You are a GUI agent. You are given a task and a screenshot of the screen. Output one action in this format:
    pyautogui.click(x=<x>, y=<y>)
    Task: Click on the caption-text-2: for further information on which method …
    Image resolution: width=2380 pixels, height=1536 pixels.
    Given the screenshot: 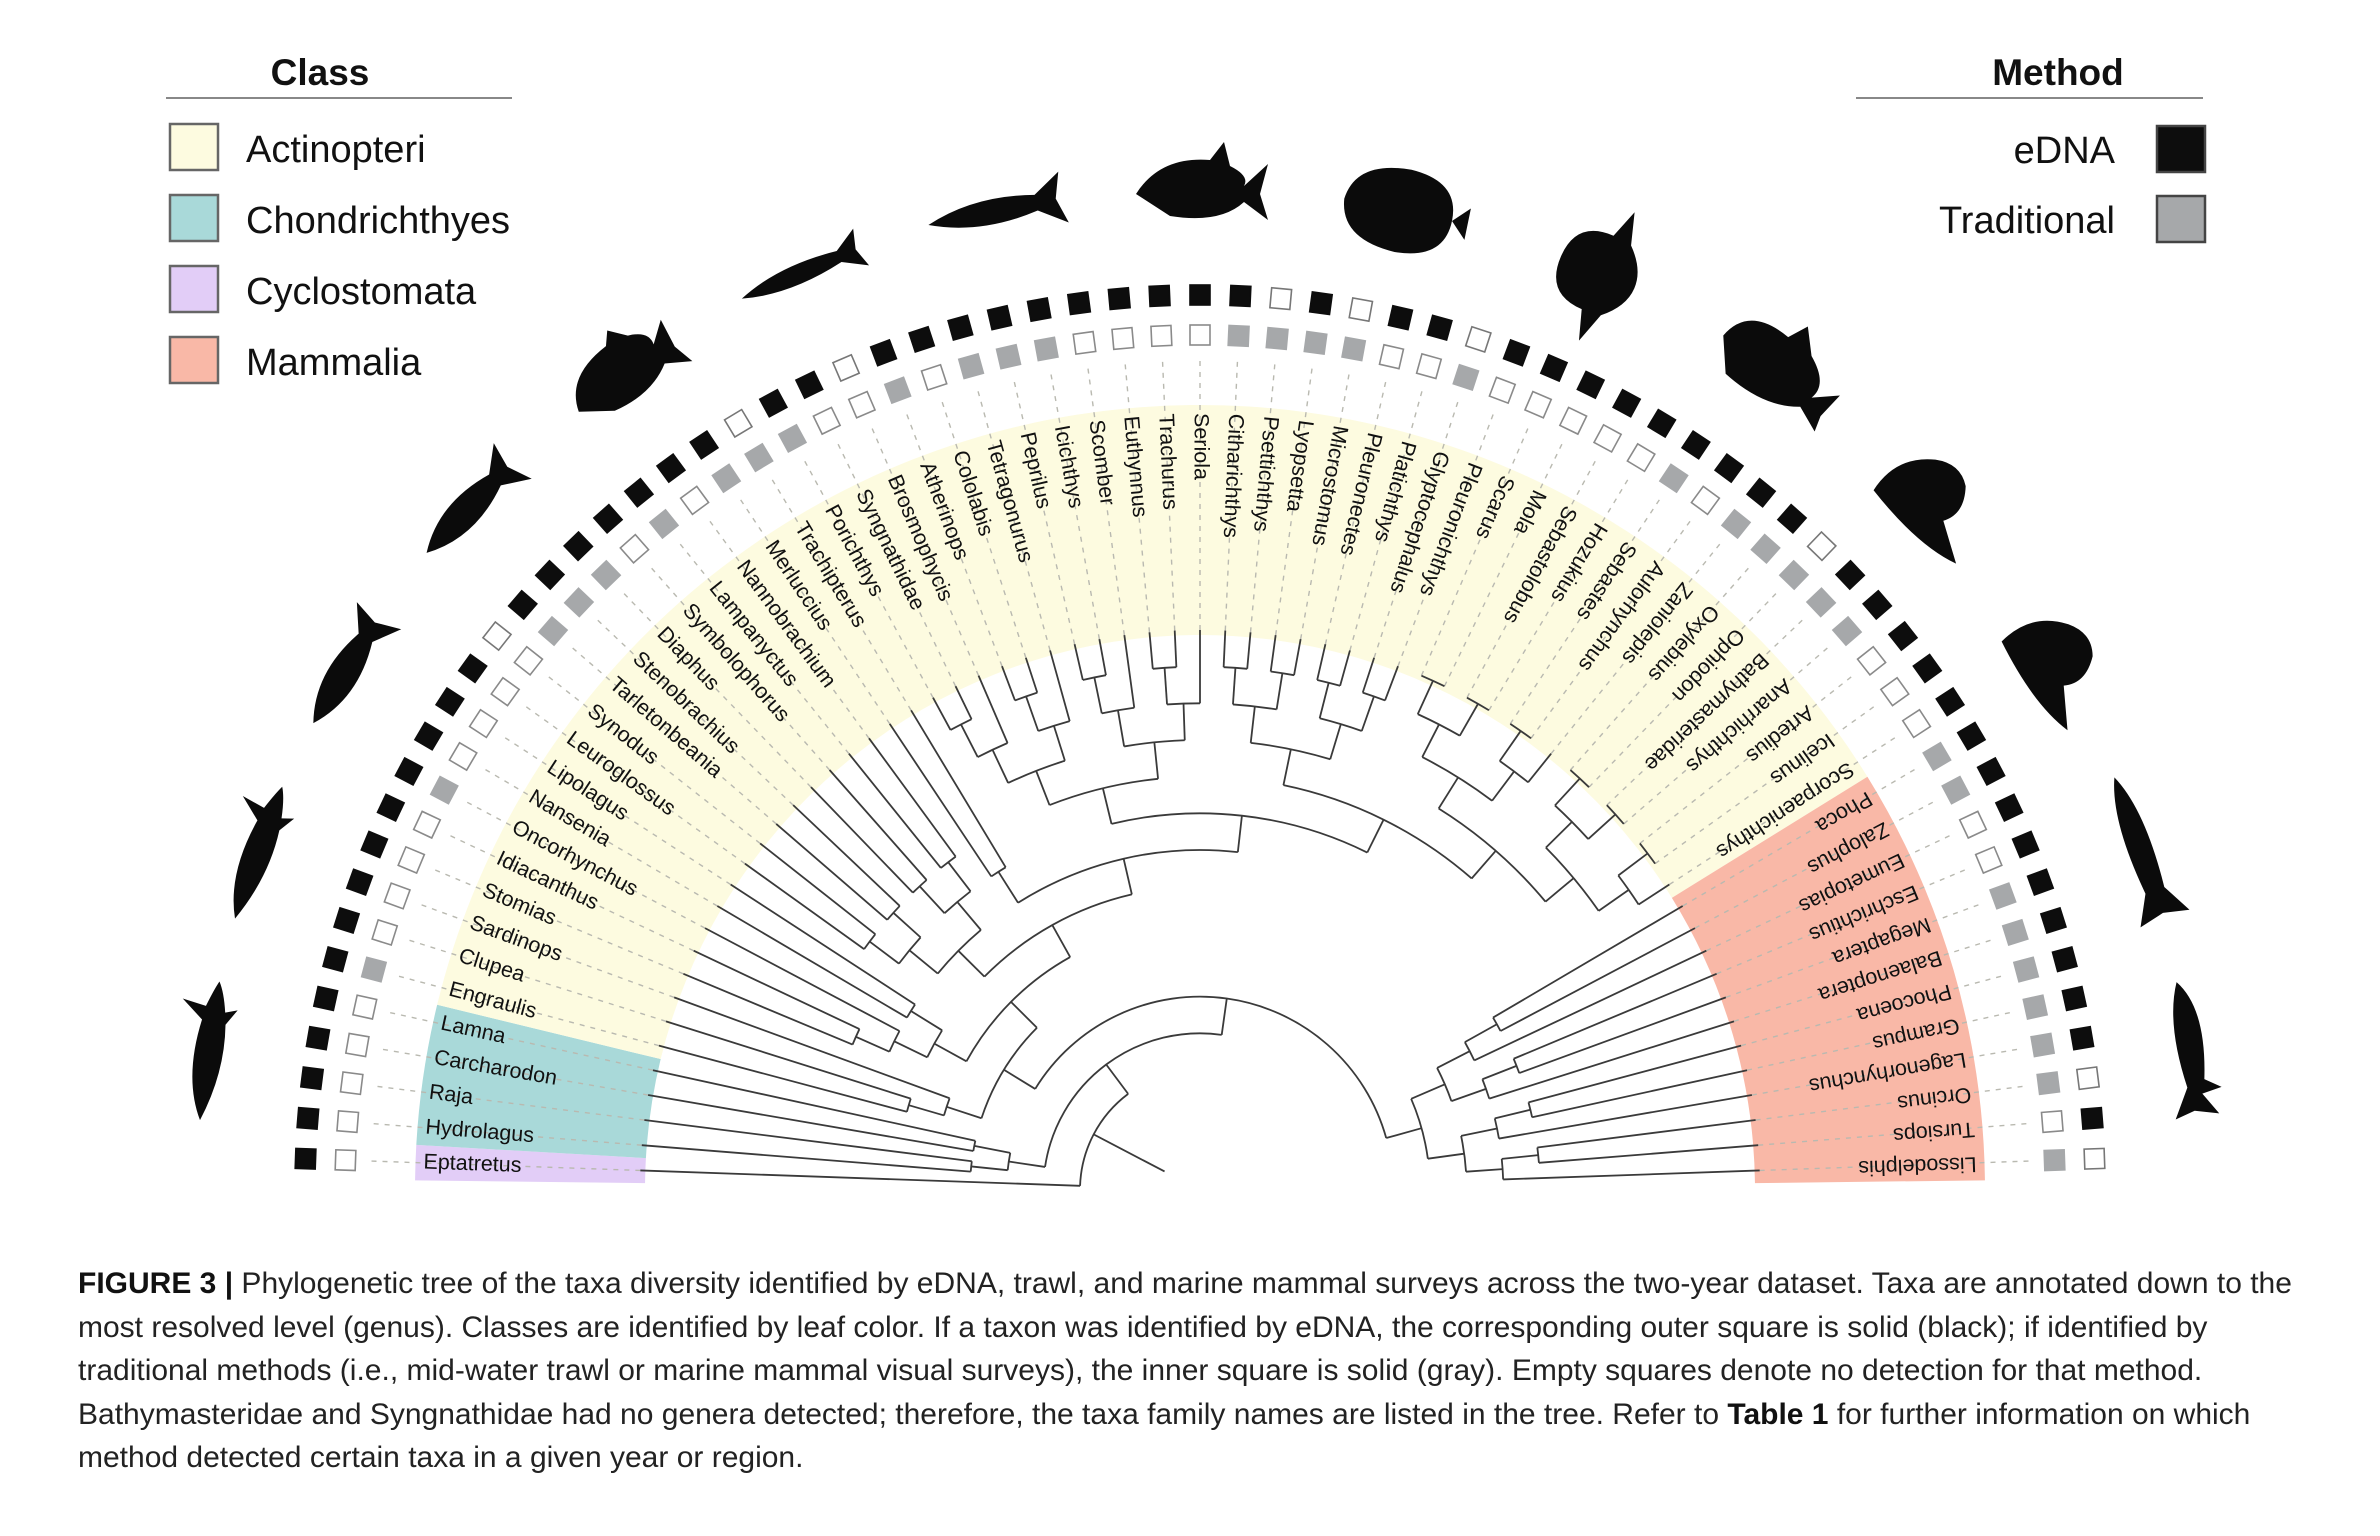 What is the action you would take?
    pyautogui.click(x=1164, y=1436)
    